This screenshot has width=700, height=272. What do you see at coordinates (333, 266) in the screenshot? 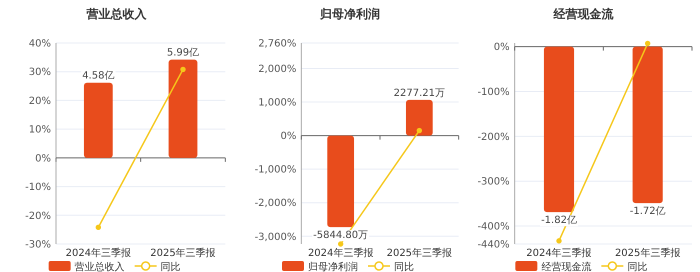
I see `legend-label: 归母净利润` at bounding box center [333, 266].